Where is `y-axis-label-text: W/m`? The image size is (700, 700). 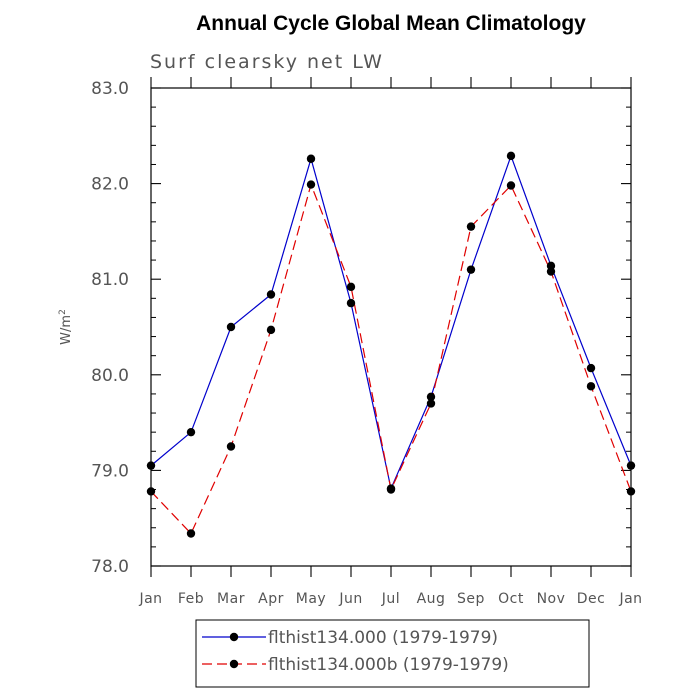 y-axis-label-text: W/m is located at coordinates (66, 330).